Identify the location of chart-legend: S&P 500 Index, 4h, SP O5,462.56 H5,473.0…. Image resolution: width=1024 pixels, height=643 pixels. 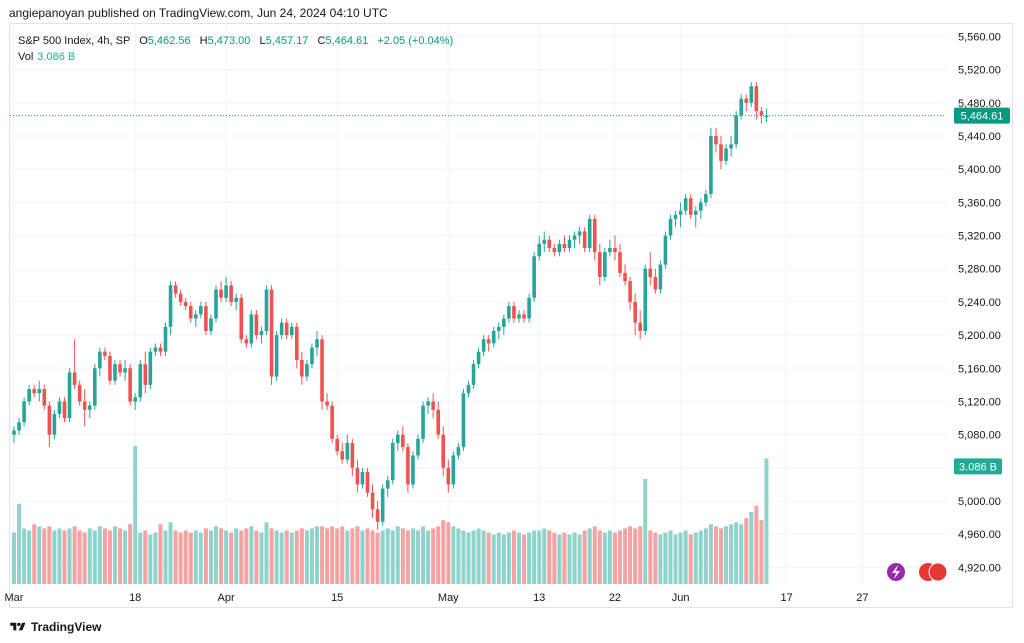
(235, 49).